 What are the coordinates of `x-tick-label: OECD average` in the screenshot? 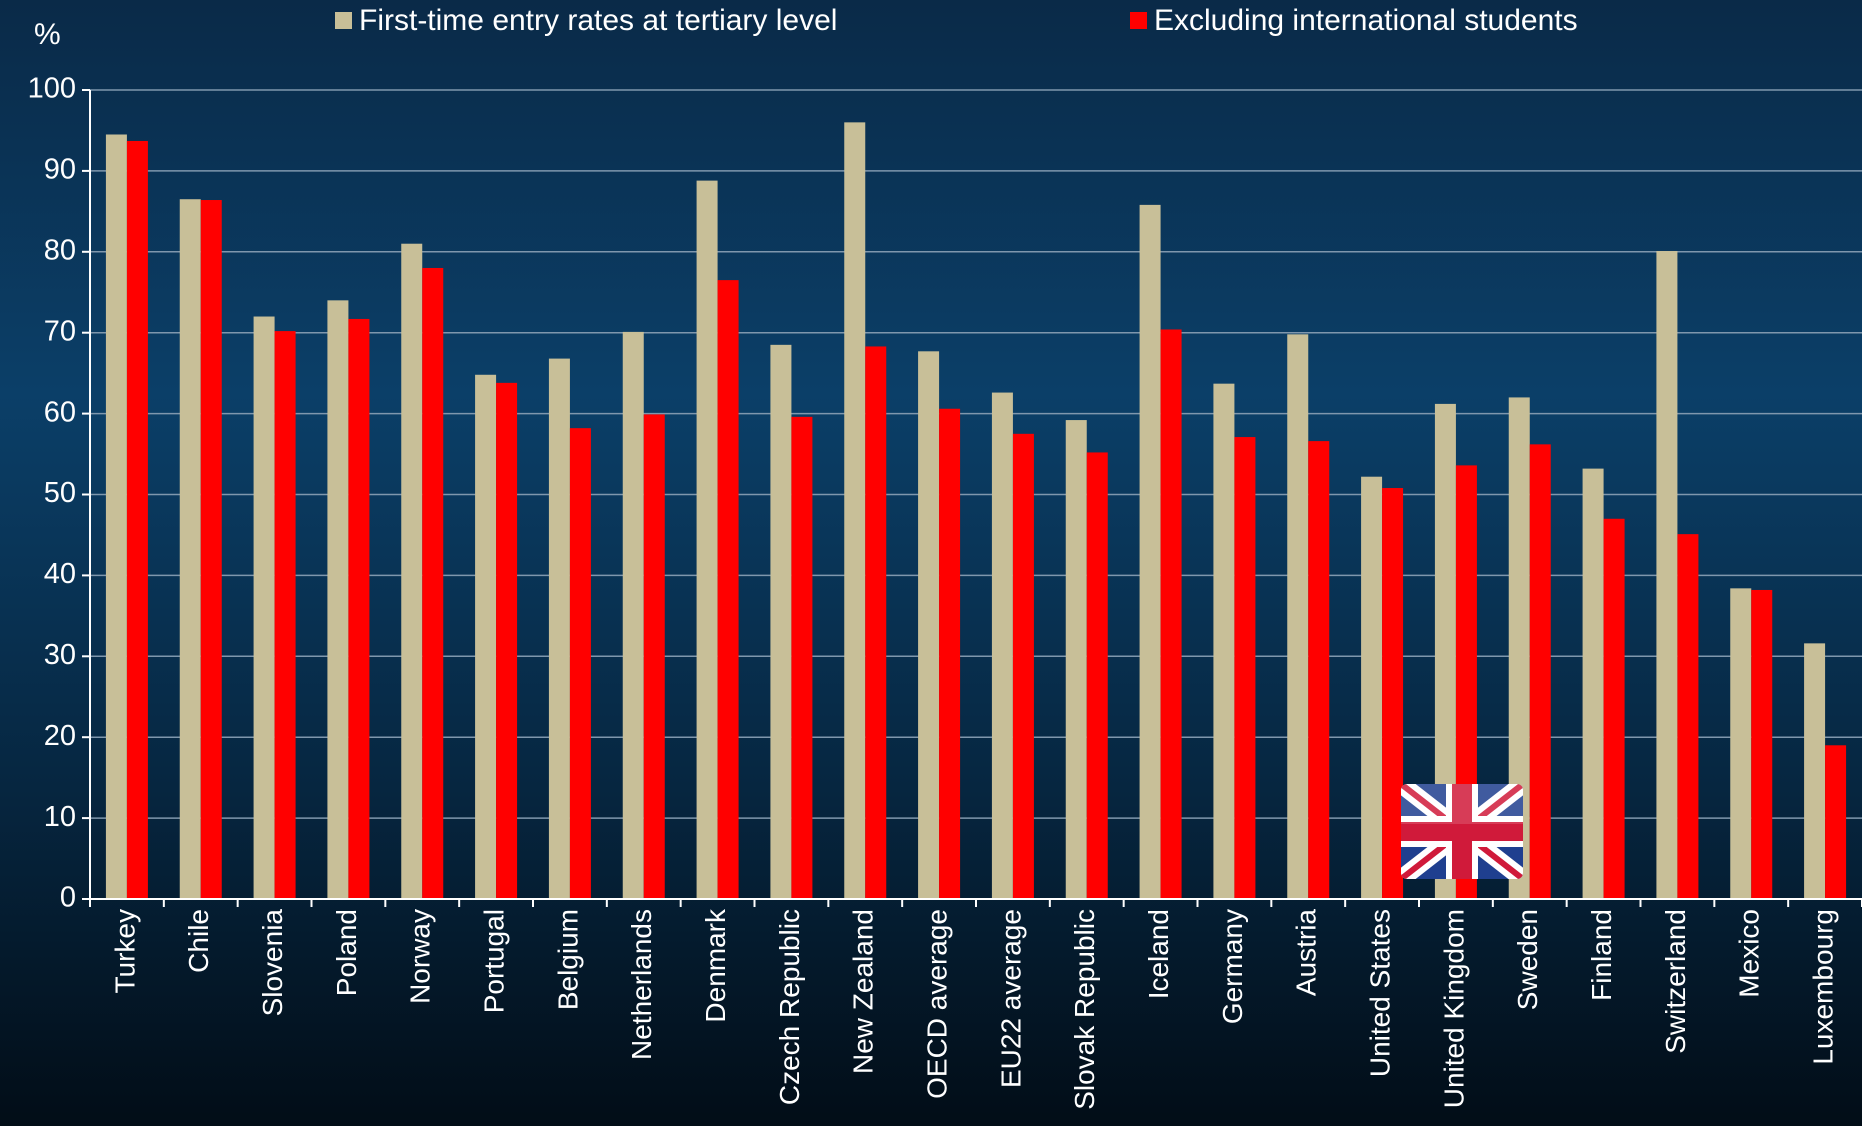 It's located at (936, 1004).